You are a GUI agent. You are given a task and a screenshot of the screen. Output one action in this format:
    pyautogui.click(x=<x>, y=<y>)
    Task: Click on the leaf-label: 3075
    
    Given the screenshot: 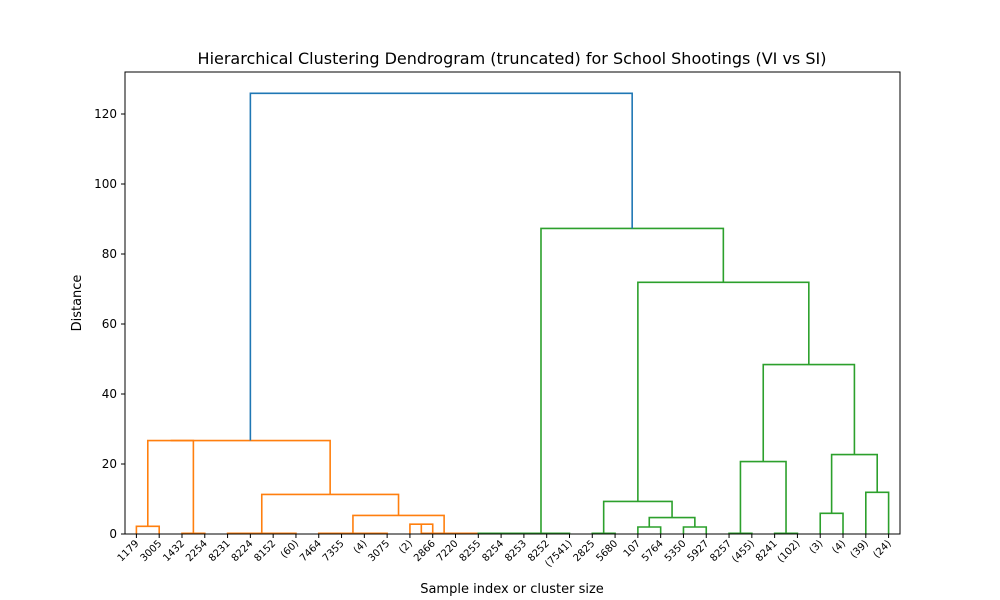 What is the action you would take?
    pyautogui.click(x=379, y=551)
    